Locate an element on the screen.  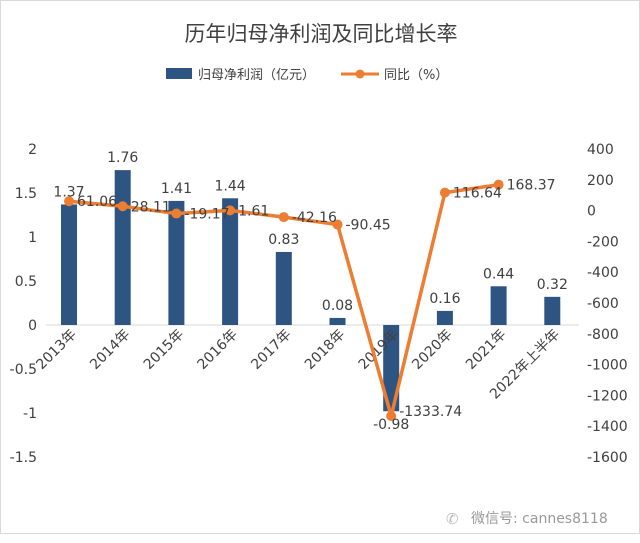
right-axis-tick: 0 is located at coordinates (591, 212).